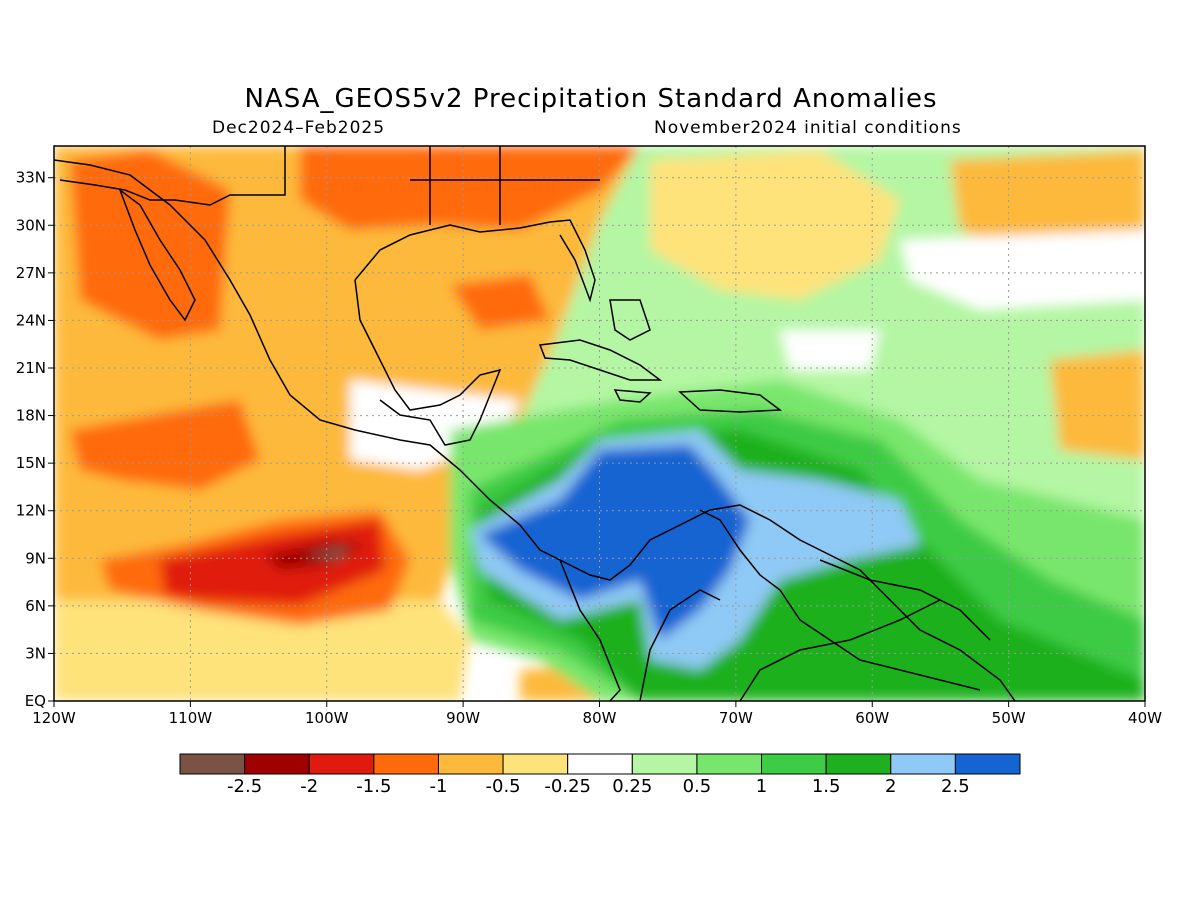  Describe the element at coordinates (736, 718) in the screenshot. I see `lon-label: 70W` at that location.